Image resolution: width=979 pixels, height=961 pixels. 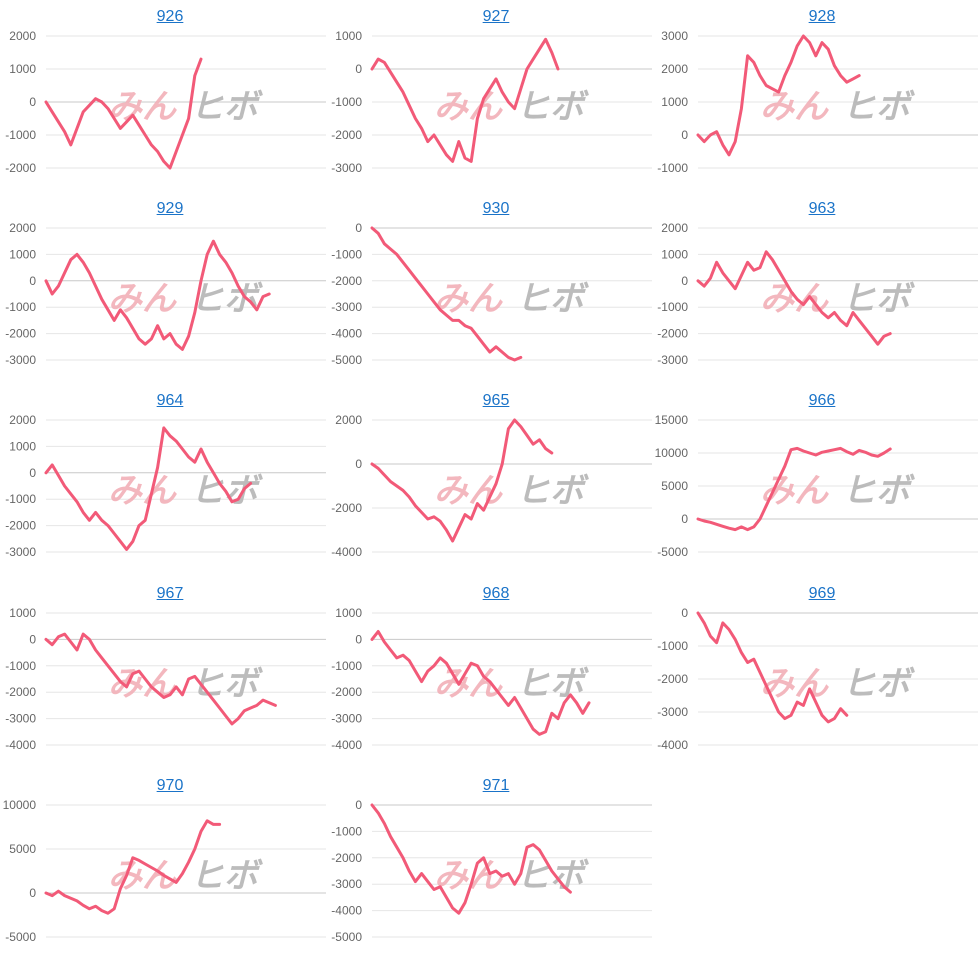 I want to click on line-chart-930: 0 -1000 -2000 -3000 -4000 -5000 みん ヒボ, so click(x=491, y=294).